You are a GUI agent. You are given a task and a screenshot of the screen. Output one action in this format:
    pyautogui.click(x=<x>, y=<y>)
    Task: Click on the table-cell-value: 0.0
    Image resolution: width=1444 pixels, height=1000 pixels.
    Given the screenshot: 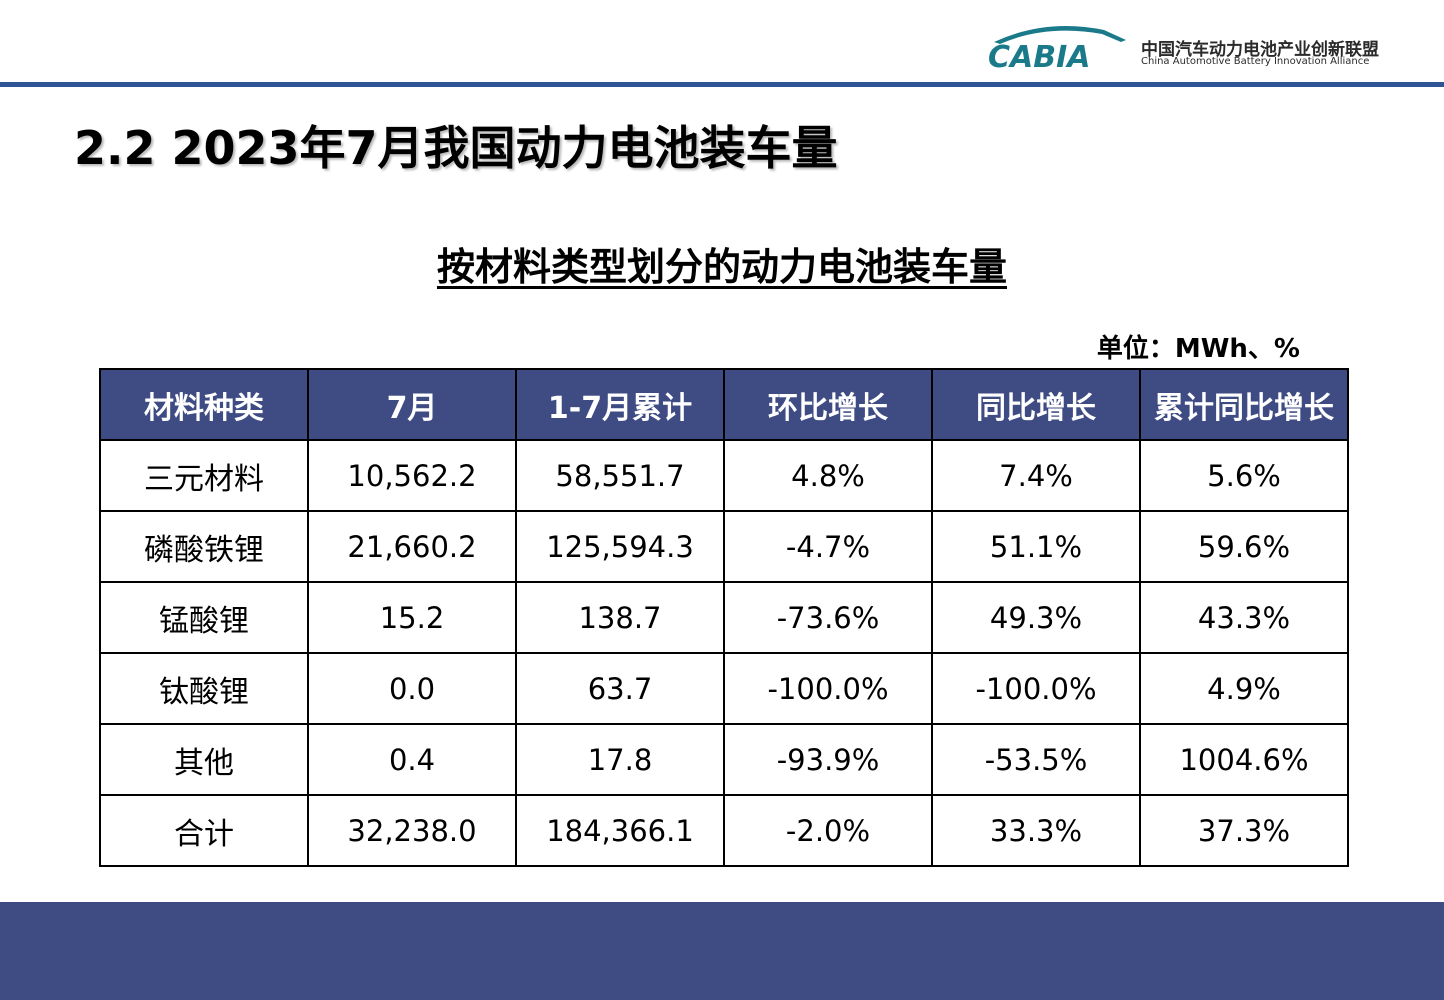 What is the action you would take?
    pyautogui.click(x=412, y=688)
    